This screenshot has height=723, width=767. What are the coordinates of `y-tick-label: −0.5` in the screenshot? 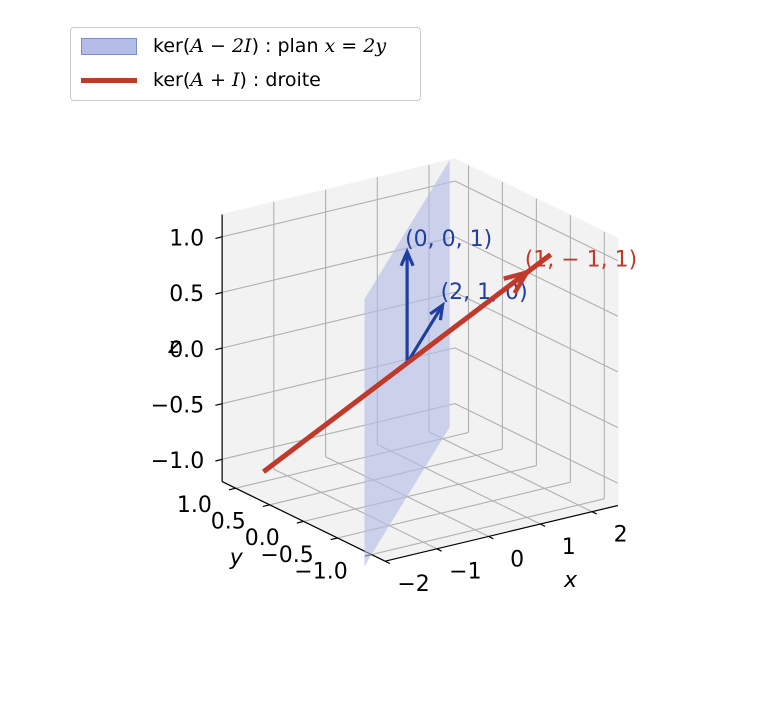 It's located at (286, 555).